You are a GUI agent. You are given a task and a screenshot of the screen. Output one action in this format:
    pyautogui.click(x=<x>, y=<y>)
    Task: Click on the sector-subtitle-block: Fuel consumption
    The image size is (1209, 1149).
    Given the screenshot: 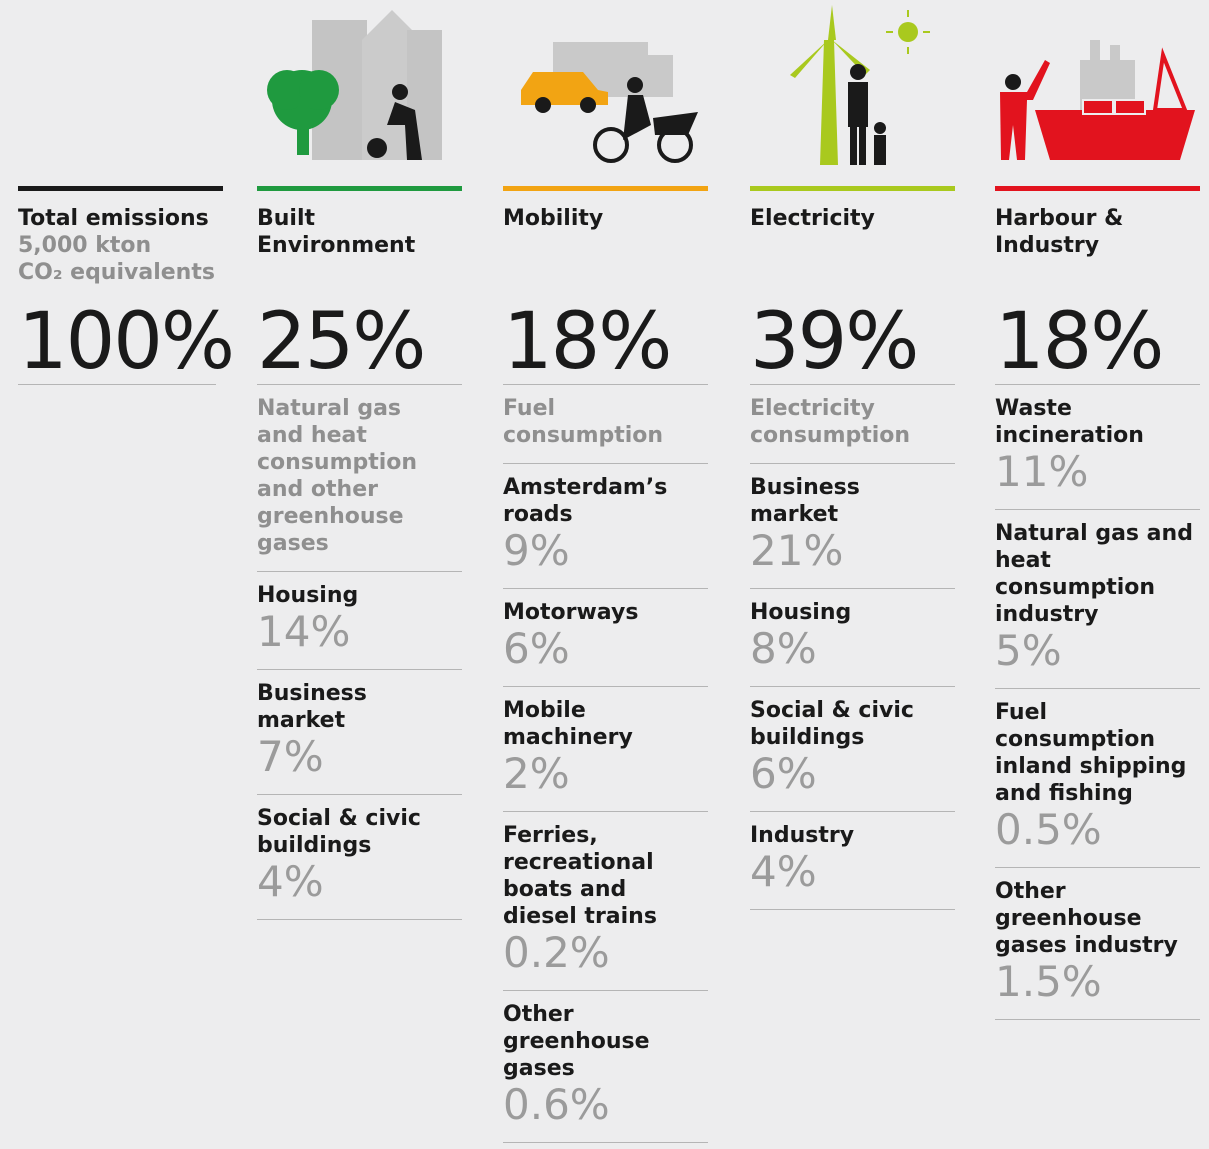 What is the action you would take?
    pyautogui.click(x=605, y=424)
    